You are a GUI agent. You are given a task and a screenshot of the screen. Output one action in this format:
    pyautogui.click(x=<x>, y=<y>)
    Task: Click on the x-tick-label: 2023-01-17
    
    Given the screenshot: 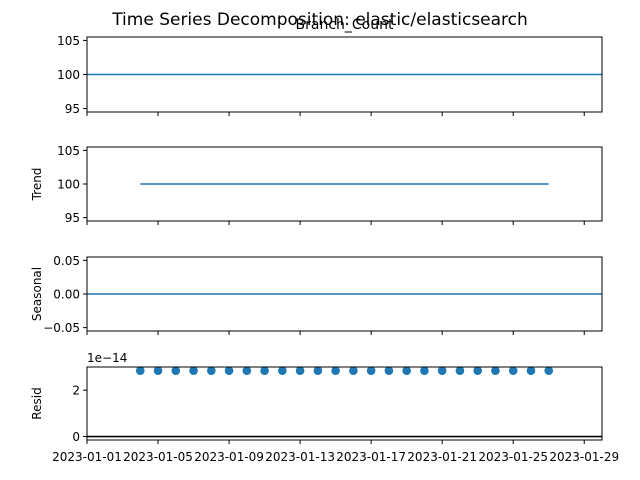 What is the action you would take?
    pyautogui.click(x=371, y=457)
    